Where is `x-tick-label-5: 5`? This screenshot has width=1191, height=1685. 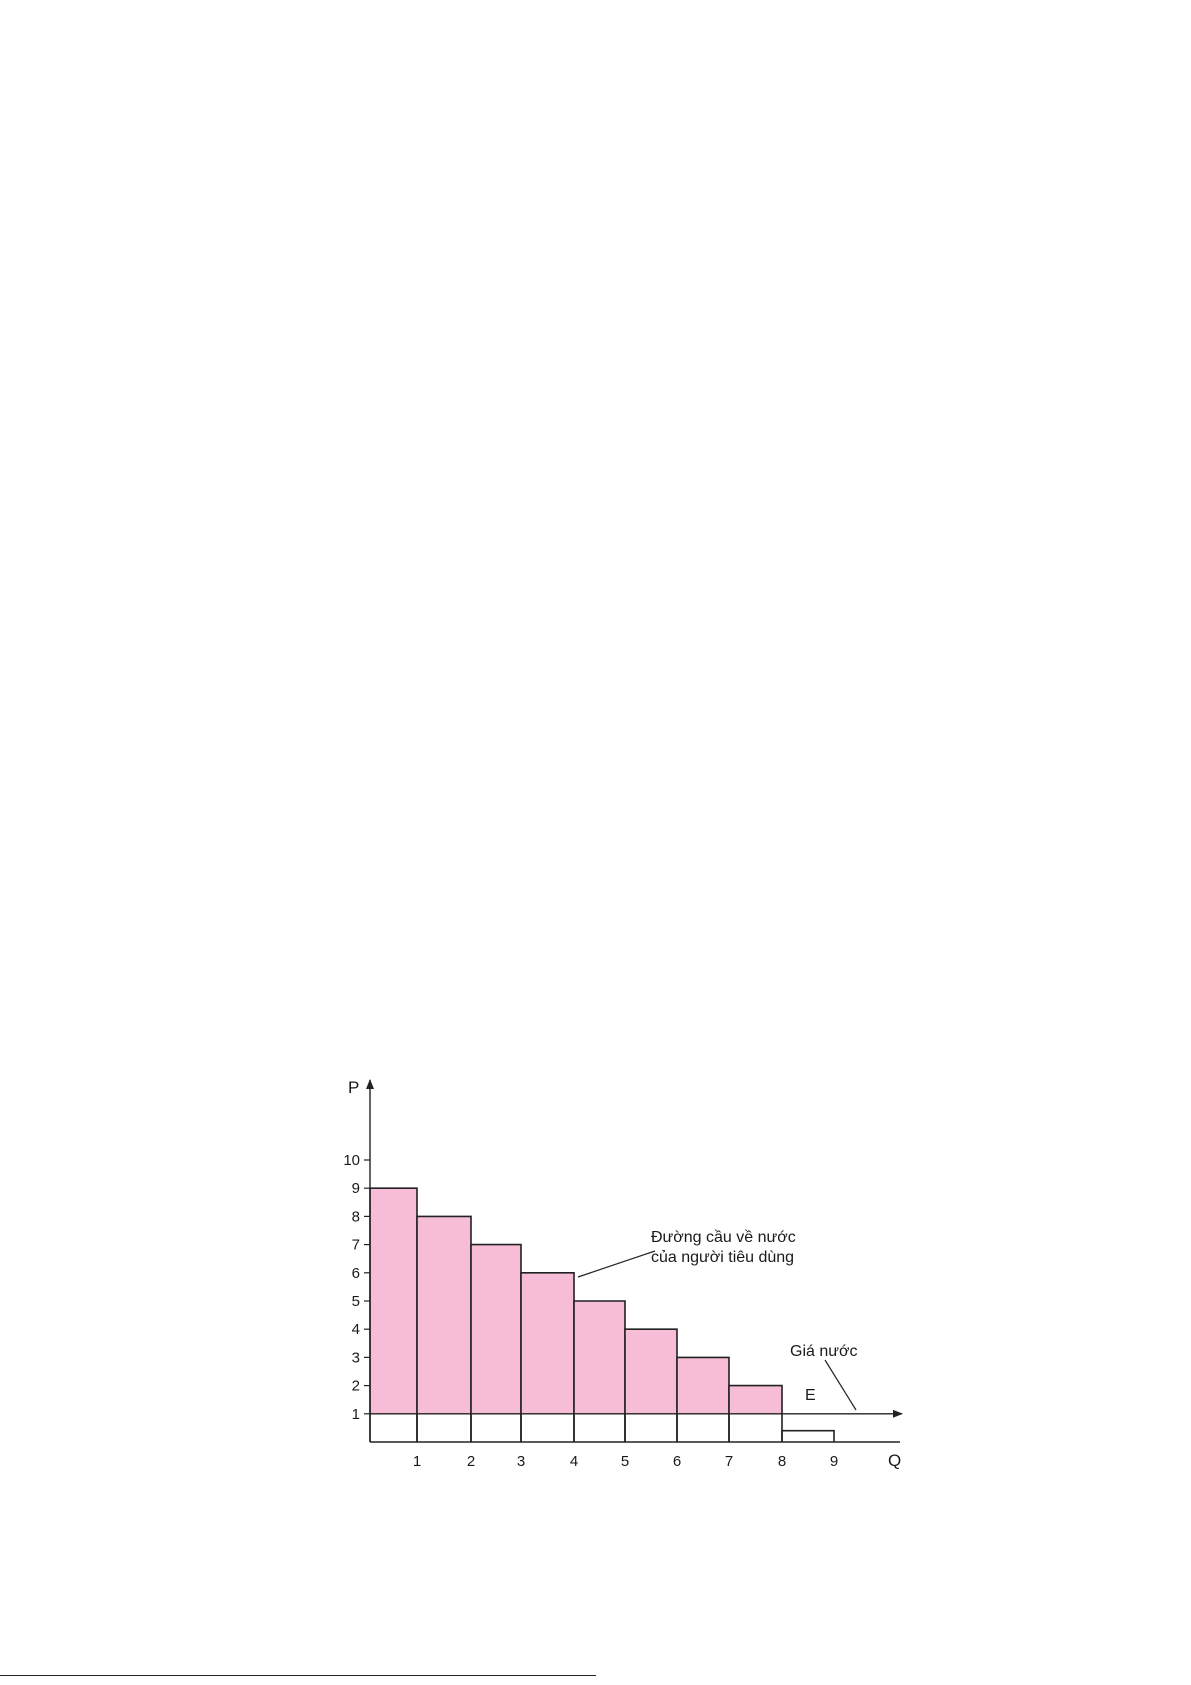
x-tick-label-5: 5 is located at coordinates (625, 1461).